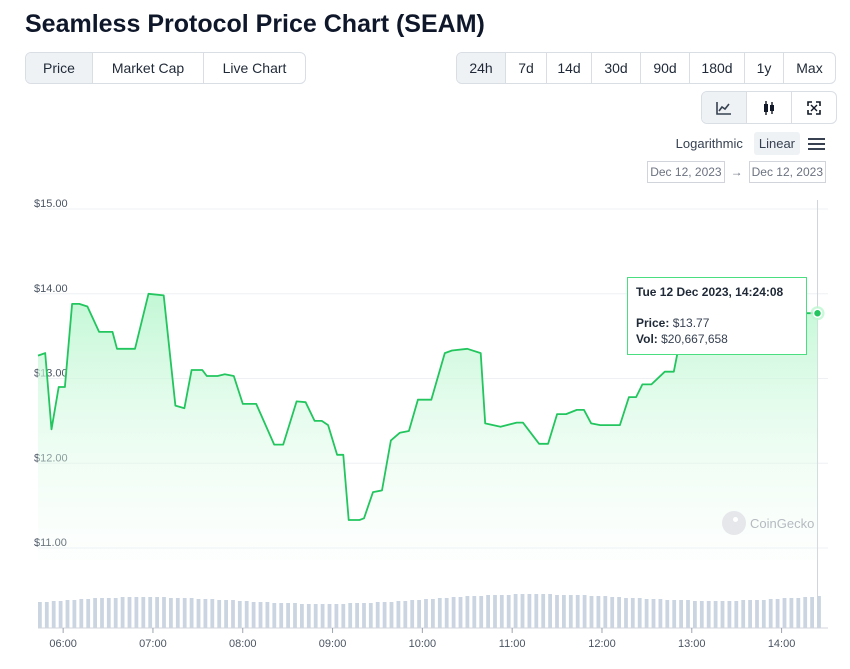 The width and height of the screenshot is (850, 669). Describe the element at coordinates (768, 523) in the screenshot. I see `coingecko-watermark: CoinGecko` at that location.